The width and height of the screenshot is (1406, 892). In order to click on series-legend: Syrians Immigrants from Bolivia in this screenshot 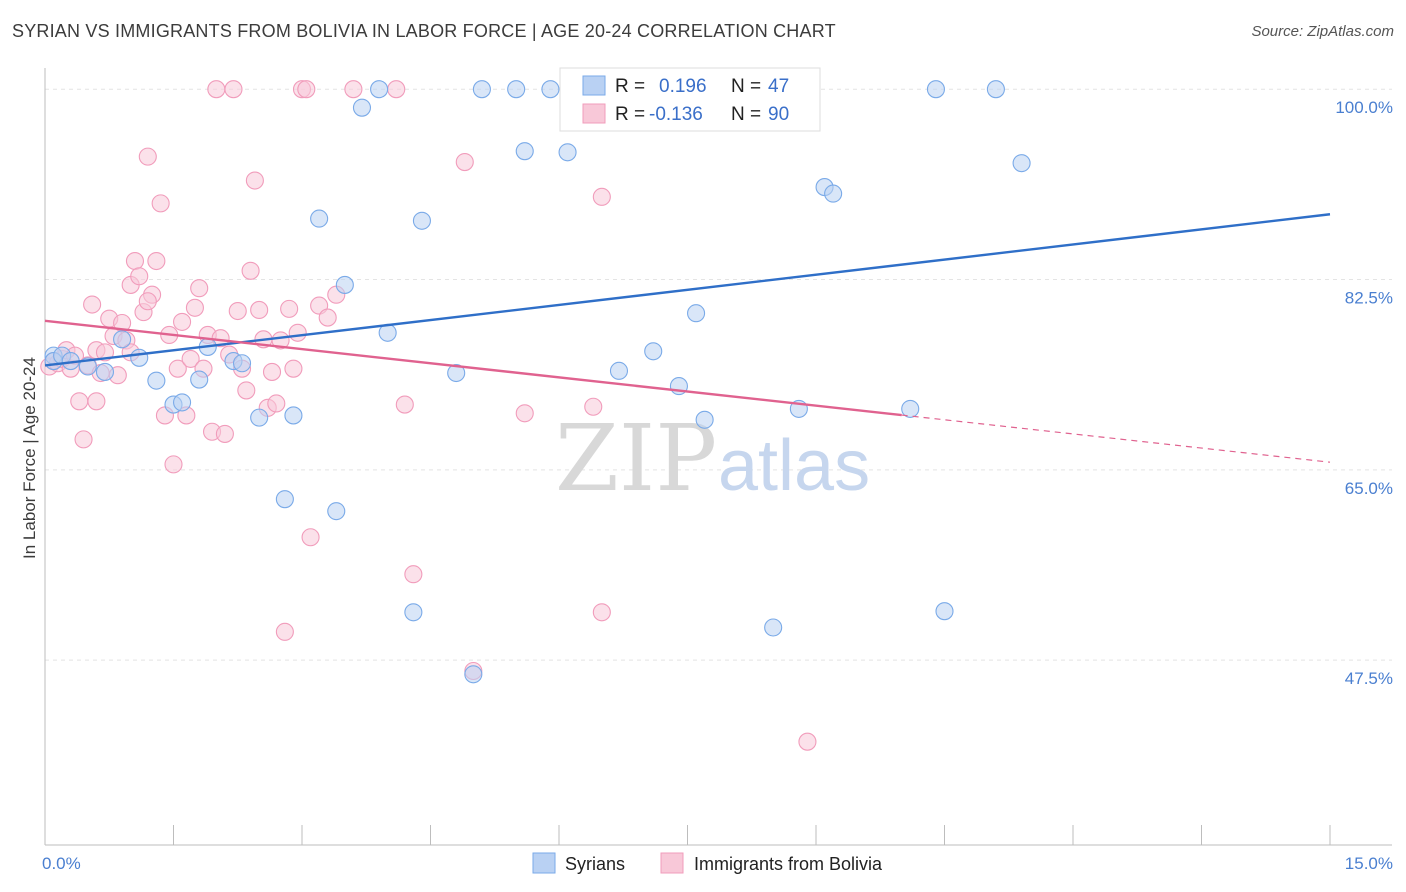, I will do `click(707, 863)`.